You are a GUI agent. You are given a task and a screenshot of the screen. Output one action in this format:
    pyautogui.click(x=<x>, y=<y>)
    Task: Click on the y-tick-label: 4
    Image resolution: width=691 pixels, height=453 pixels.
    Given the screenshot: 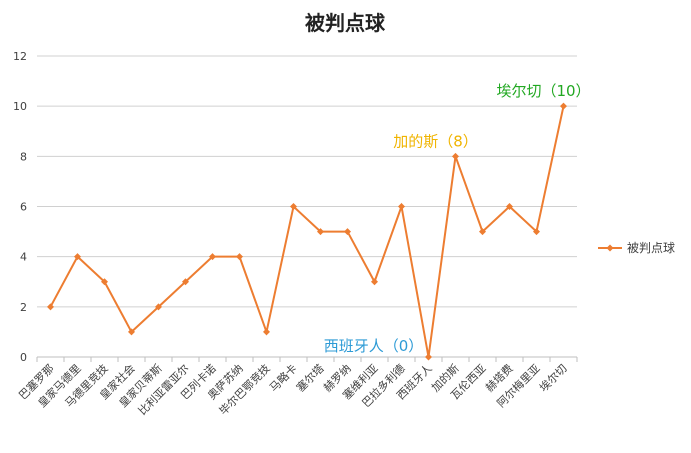 What is the action you would take?
    pyautogui.click(x=23, y=257)
    